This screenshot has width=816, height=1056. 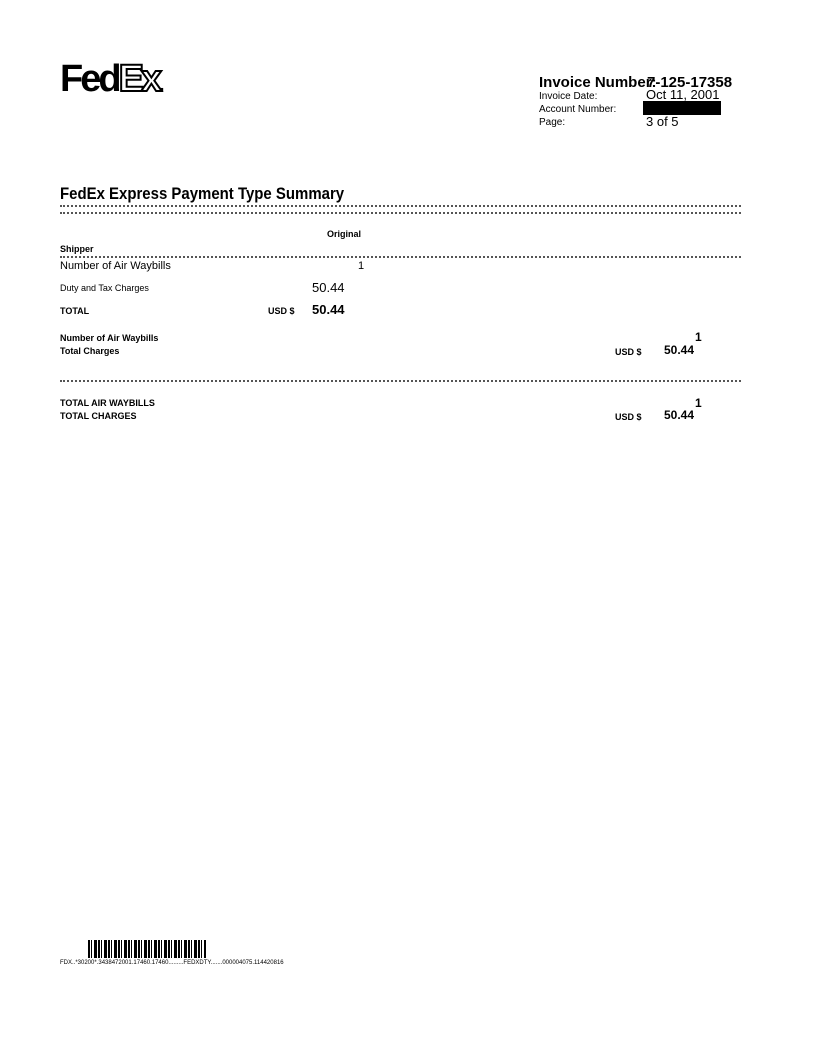 I want to click on grand-total-waybills-label: TOTAL AIR WAYBILLS, so click(x=107, y=403).